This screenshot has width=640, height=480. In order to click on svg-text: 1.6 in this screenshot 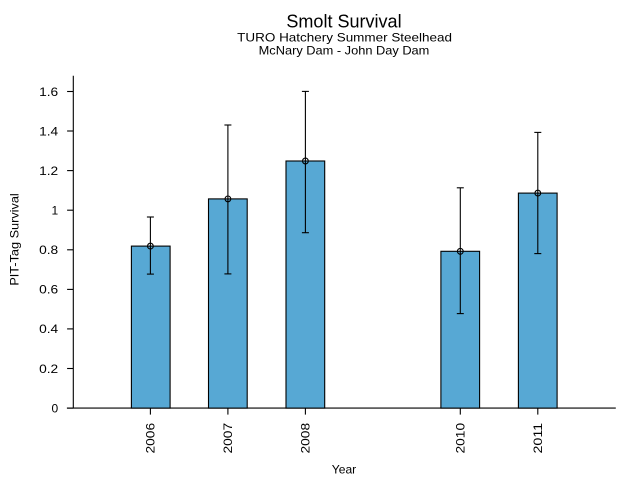, I will do `click(48, 92)`.